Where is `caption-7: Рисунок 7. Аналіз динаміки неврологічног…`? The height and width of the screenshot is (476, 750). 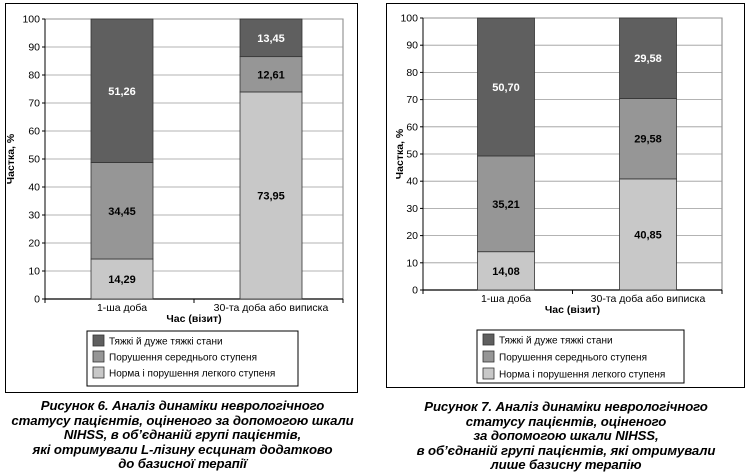 caption-7: Рисунок 7. Аналіз динаміки неврологічног… is located at coordinates (565, 436).